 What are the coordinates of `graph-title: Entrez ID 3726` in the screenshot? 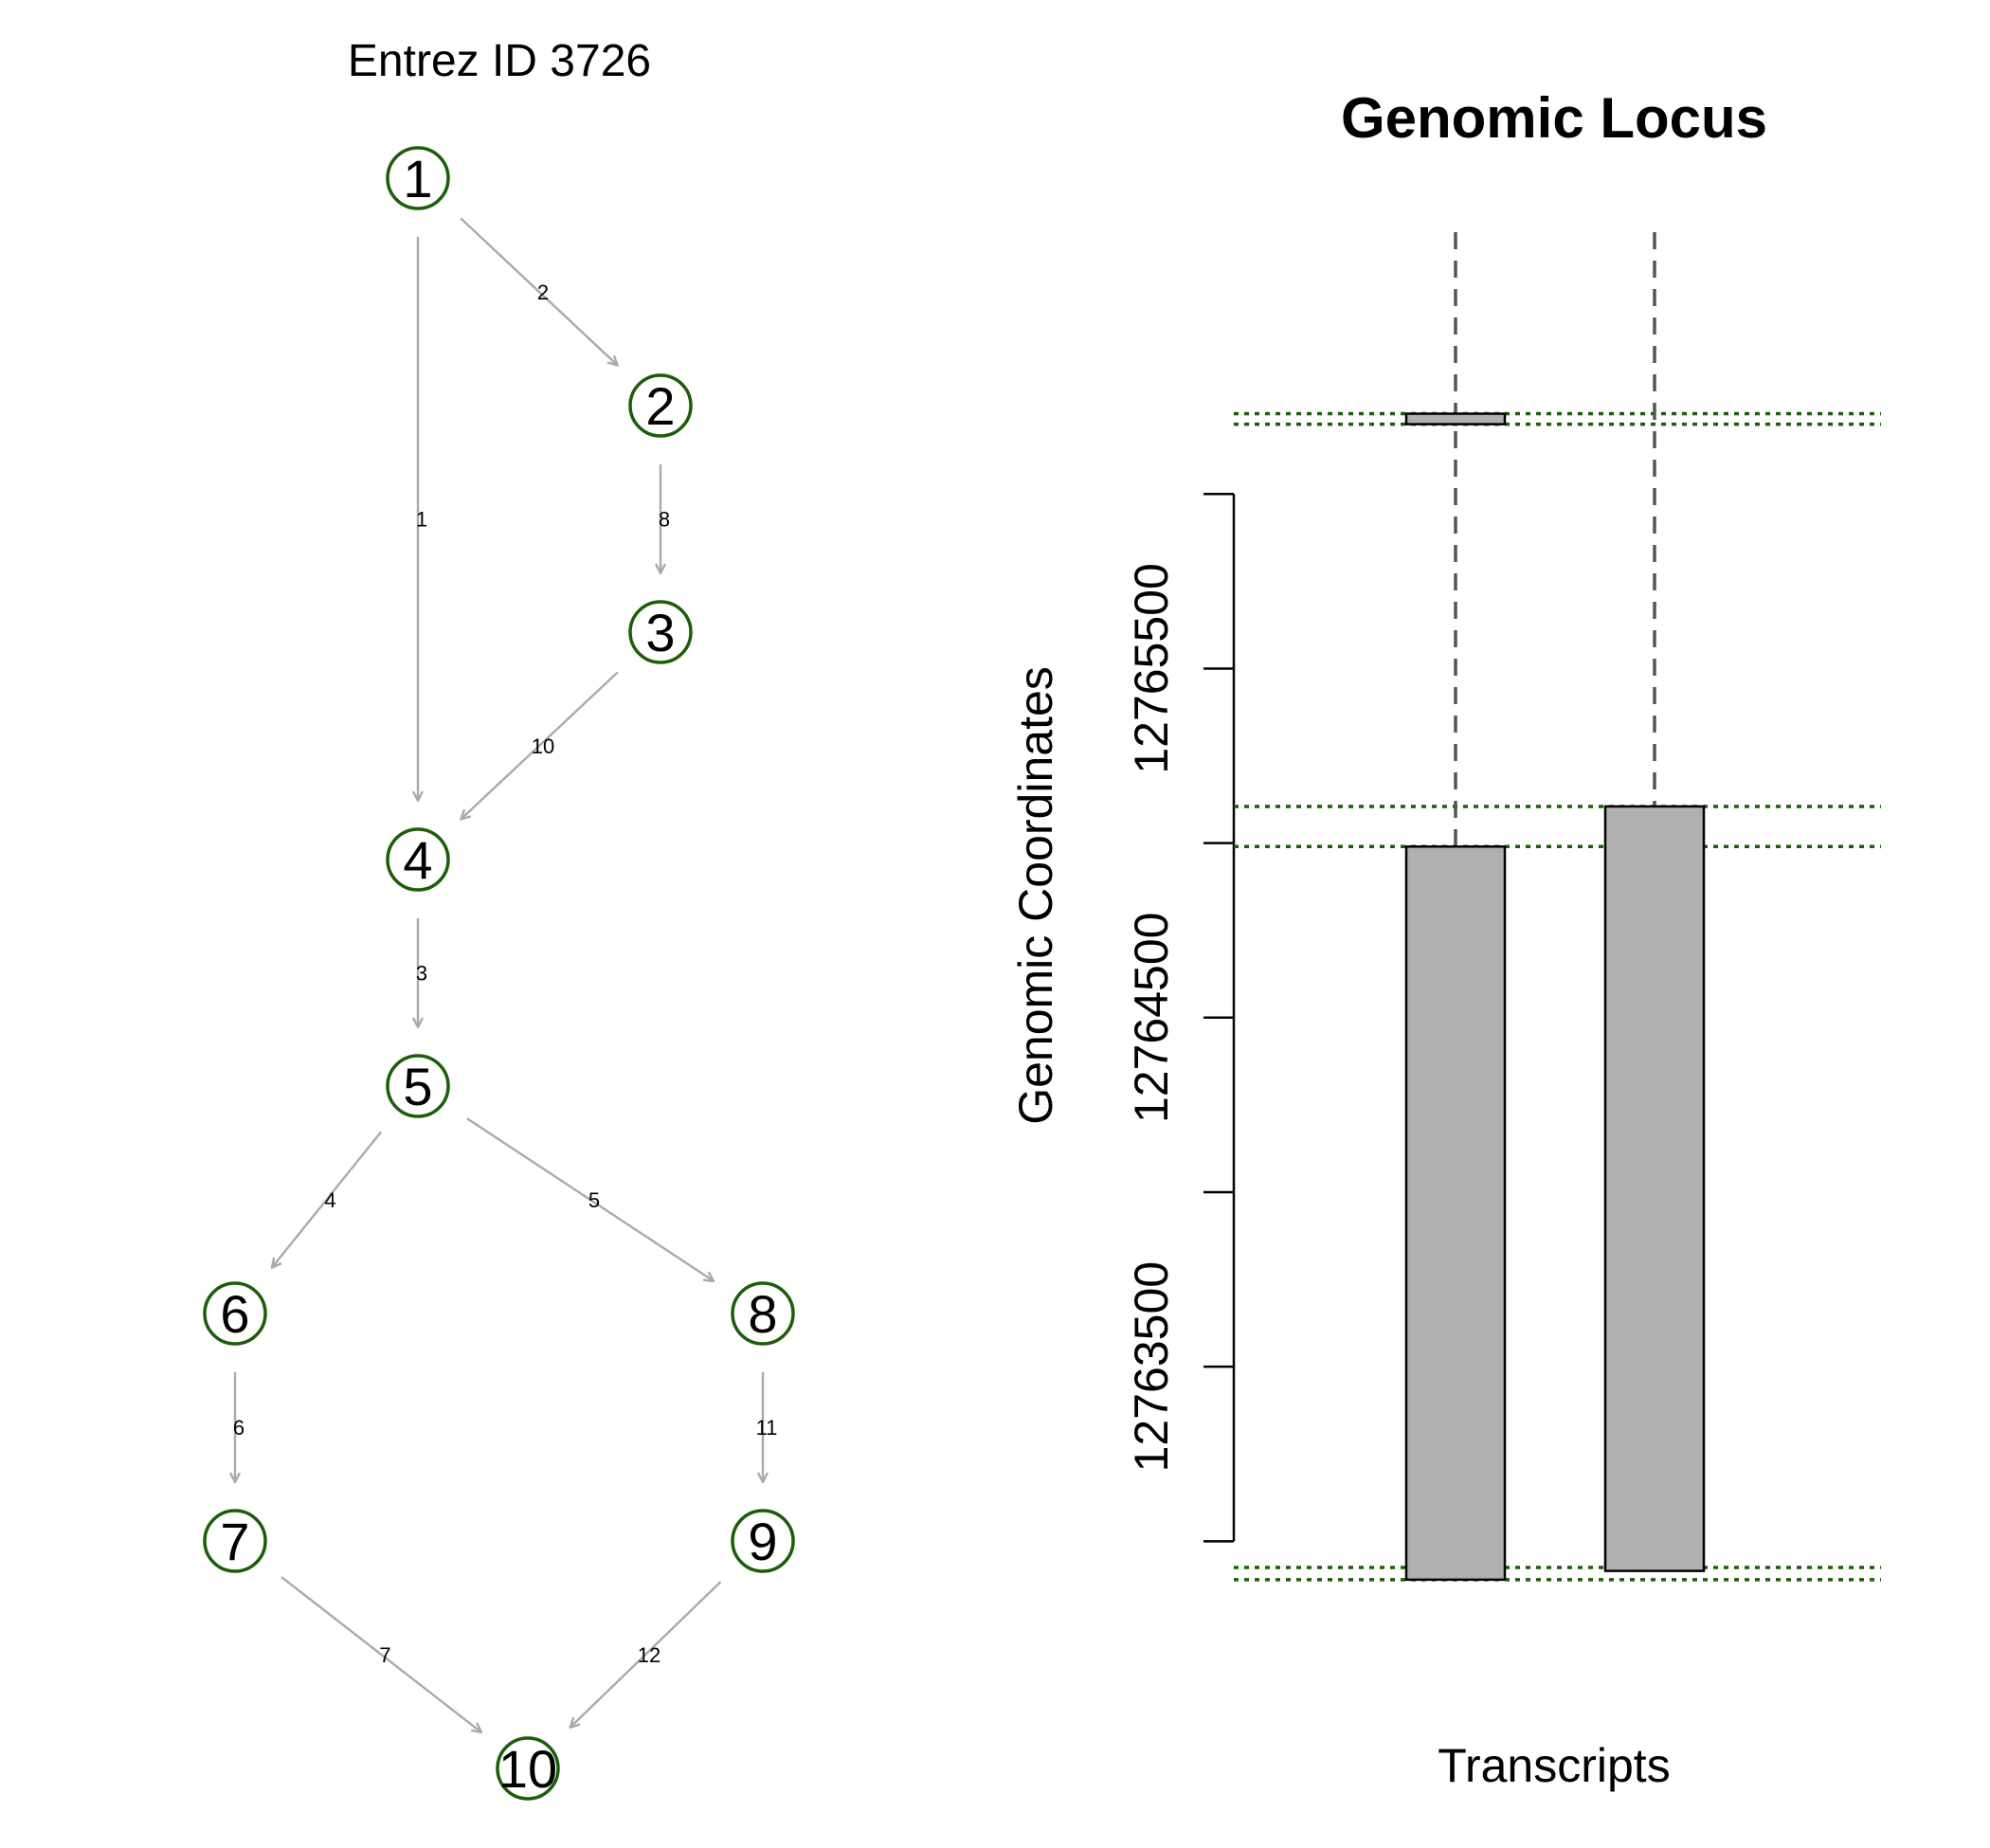 It's located at (499, 61).